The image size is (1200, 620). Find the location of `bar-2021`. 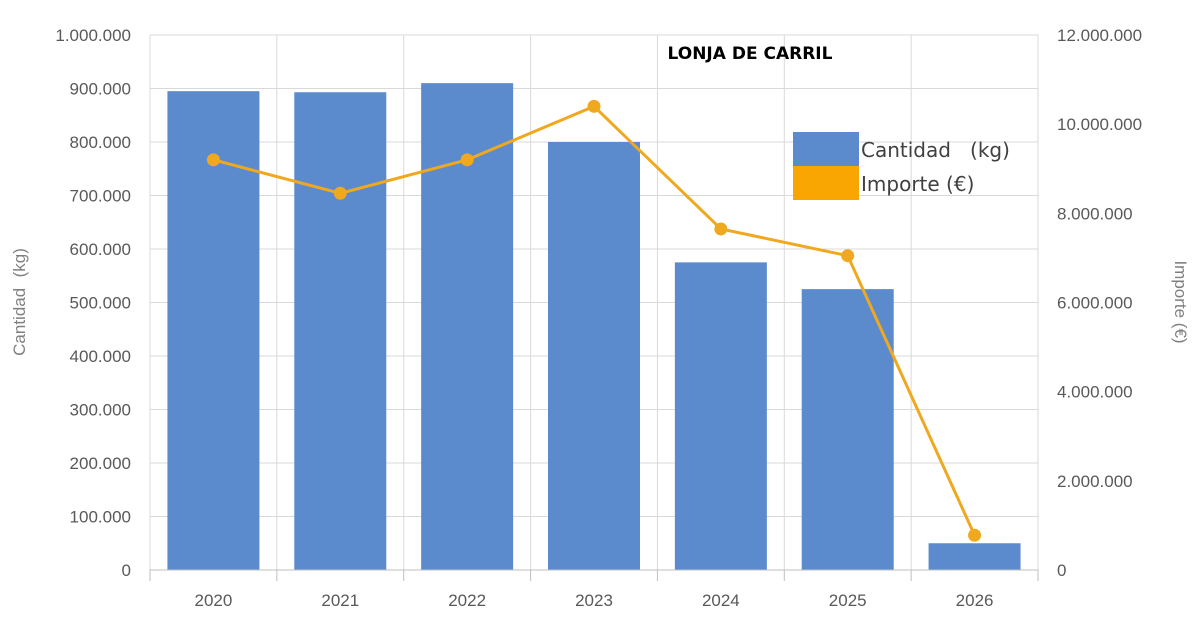

bar-2021 is located at coordinates (340, 331).